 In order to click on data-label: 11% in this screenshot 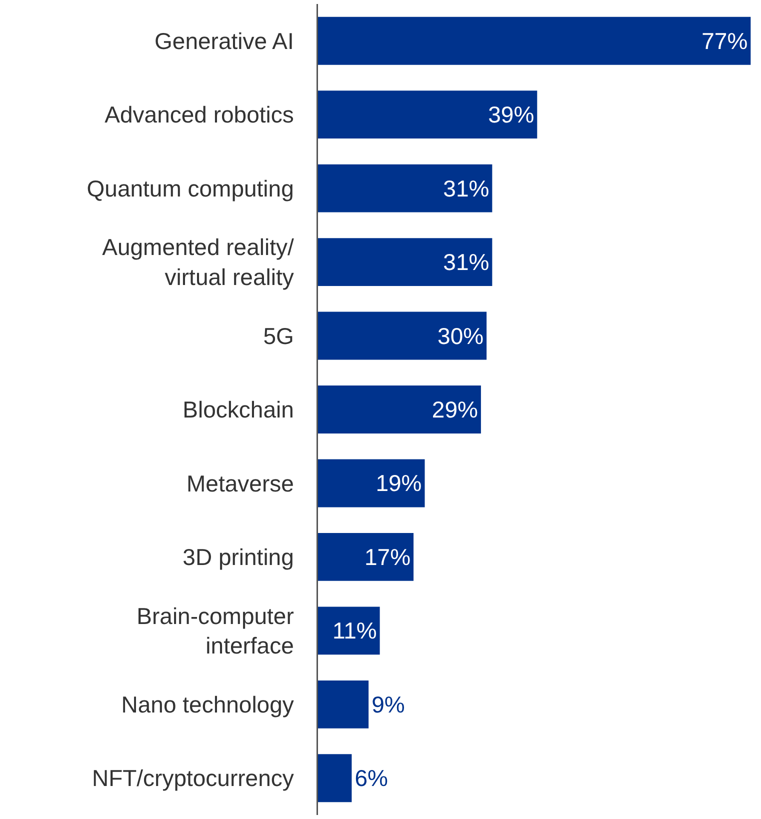, I will do `click(354, 631)`.